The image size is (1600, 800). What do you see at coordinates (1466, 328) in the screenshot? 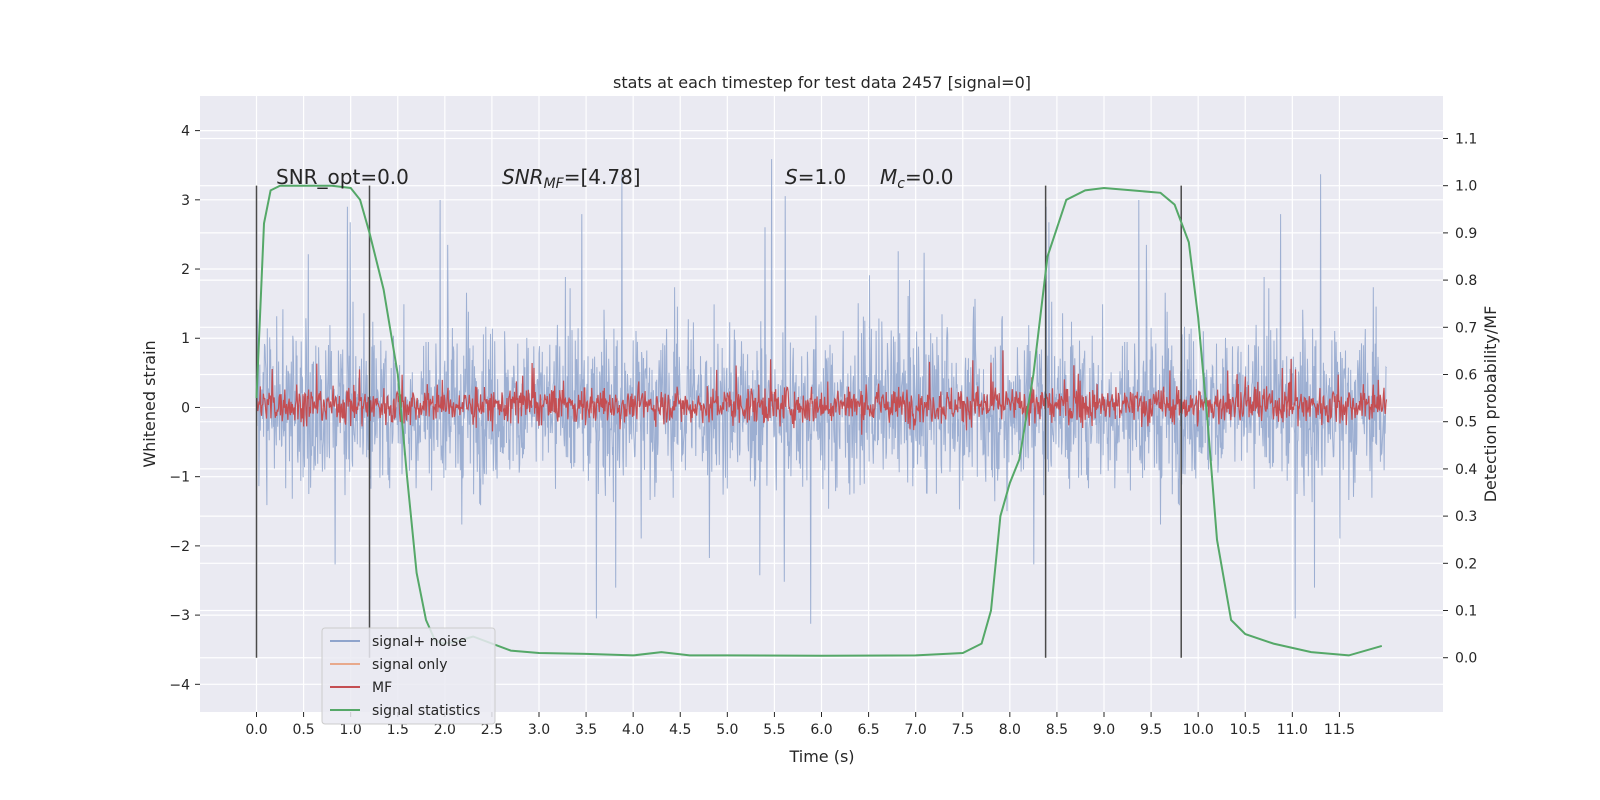
I see `y2-tick-label: 0.7` at bounding box center [1466, 328].